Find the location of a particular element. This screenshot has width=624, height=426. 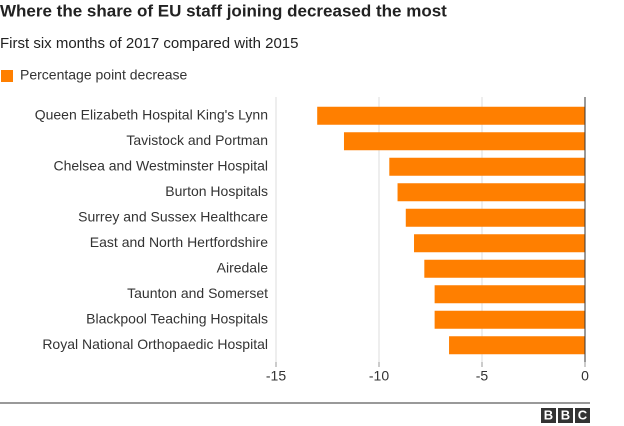

y-tick-label: Blackpool Teaching Hospitals is located at coordinates (177, 318).